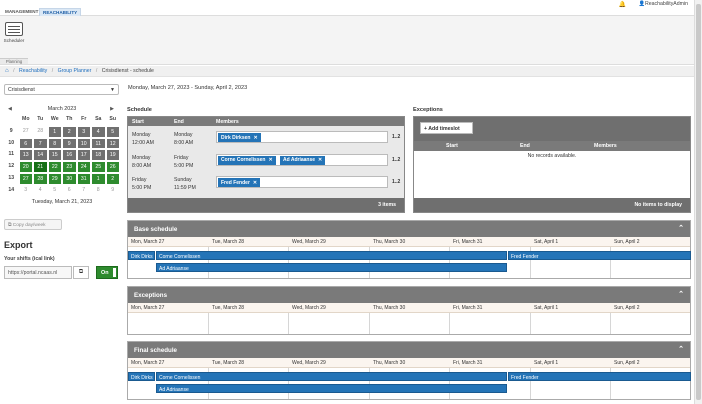  I want to click on calendar-day: 17, so click(83, 155).